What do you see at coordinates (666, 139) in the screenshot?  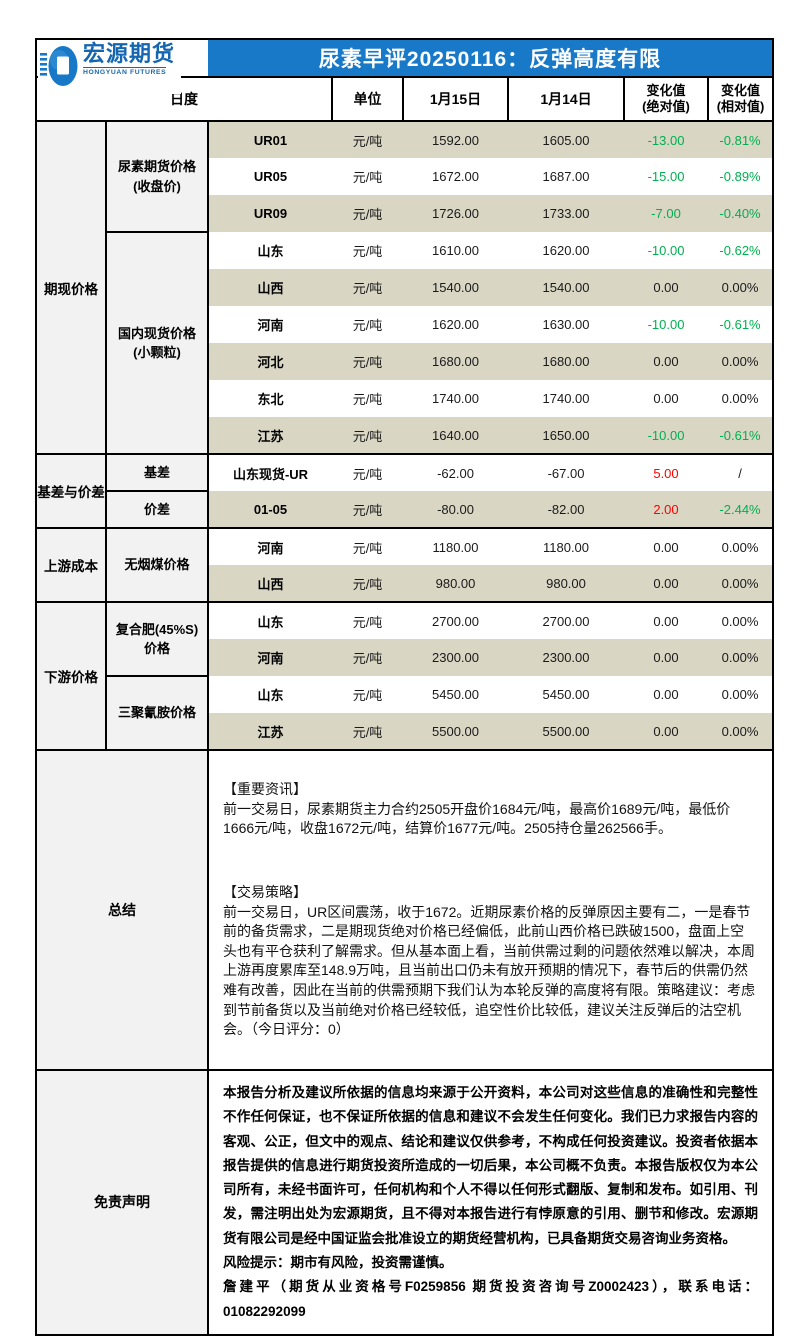 I see `change-abs: -13.00` at bounding box center [666, 139].